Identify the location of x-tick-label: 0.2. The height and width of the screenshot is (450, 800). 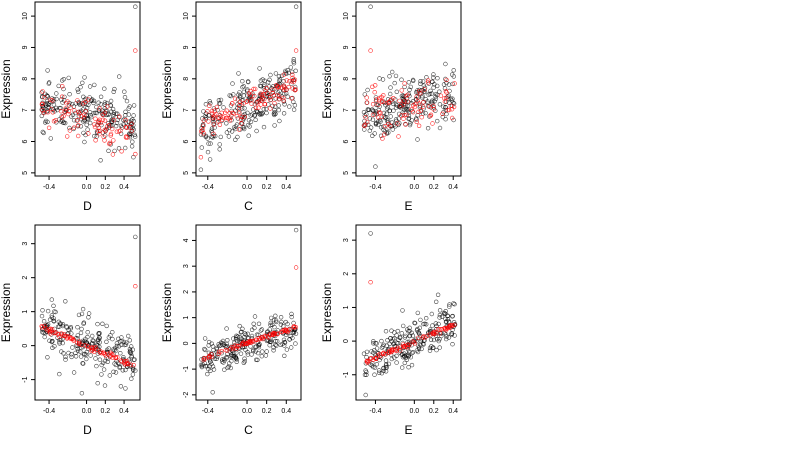
(105, 411).